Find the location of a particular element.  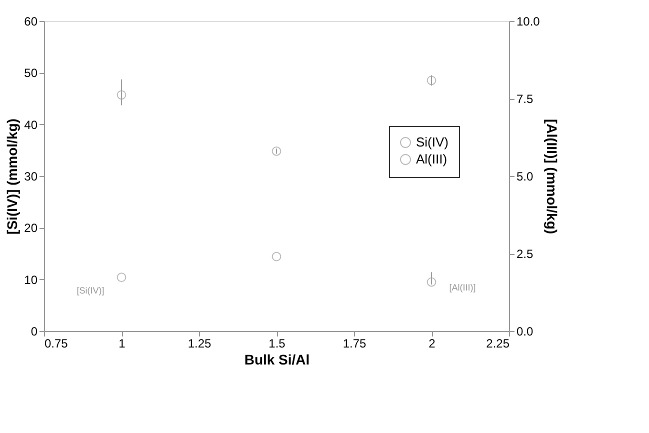

y-tick-label: 60 is located at coordinates (31, 21).